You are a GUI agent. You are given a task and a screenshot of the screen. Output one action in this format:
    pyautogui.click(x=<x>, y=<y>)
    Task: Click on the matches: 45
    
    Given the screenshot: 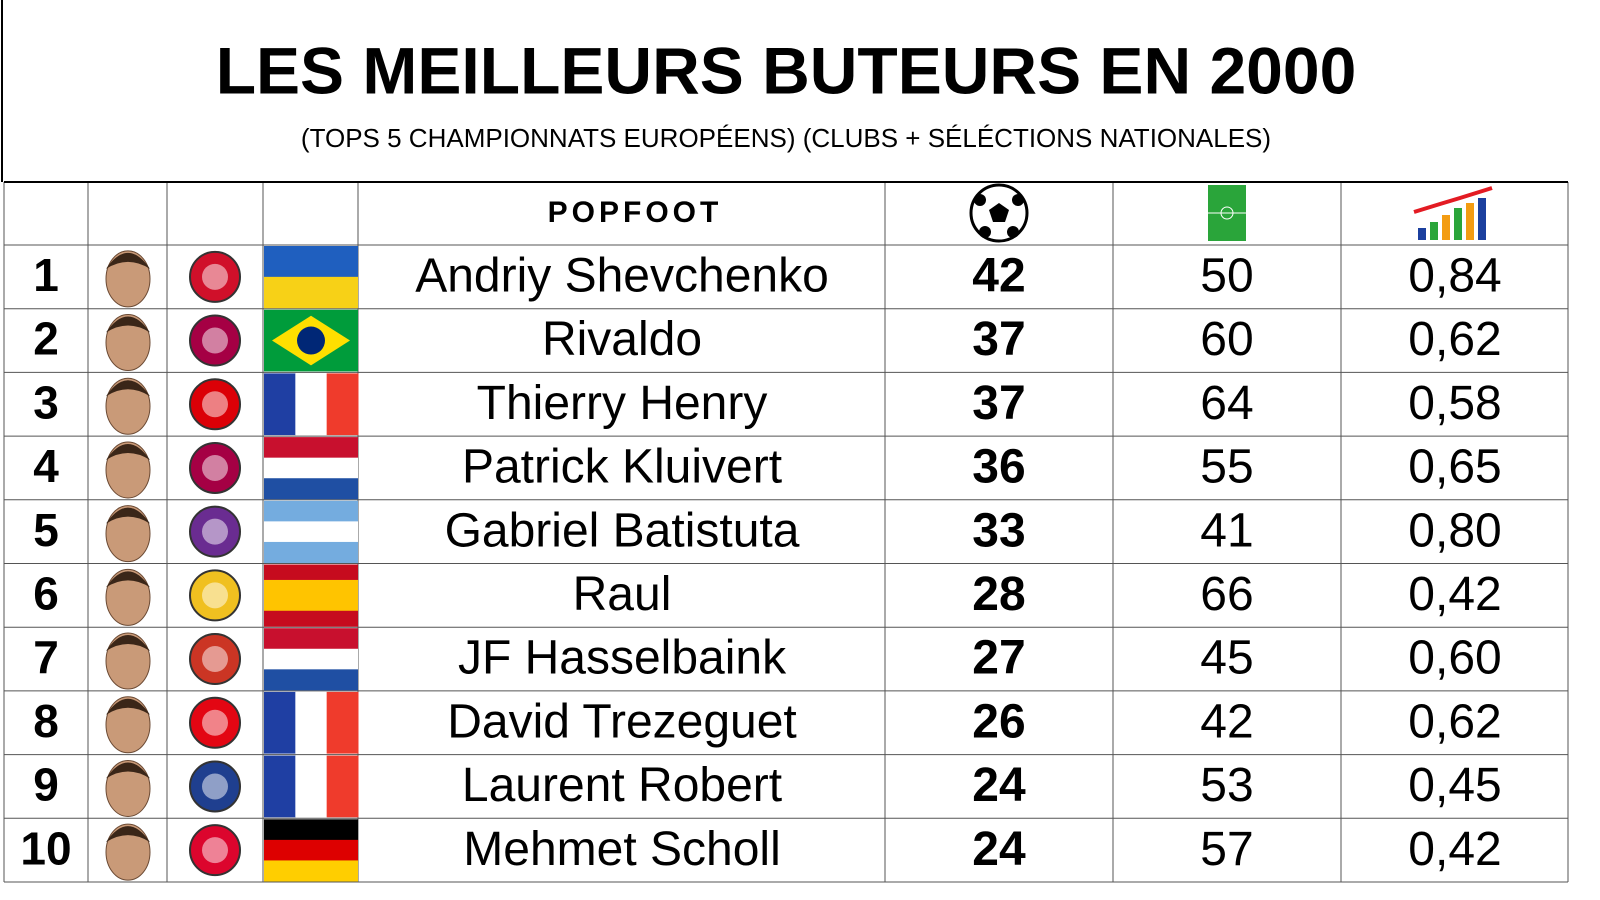 What is the action you would take?
    pyautogui.click(x=1226, y=658)
    